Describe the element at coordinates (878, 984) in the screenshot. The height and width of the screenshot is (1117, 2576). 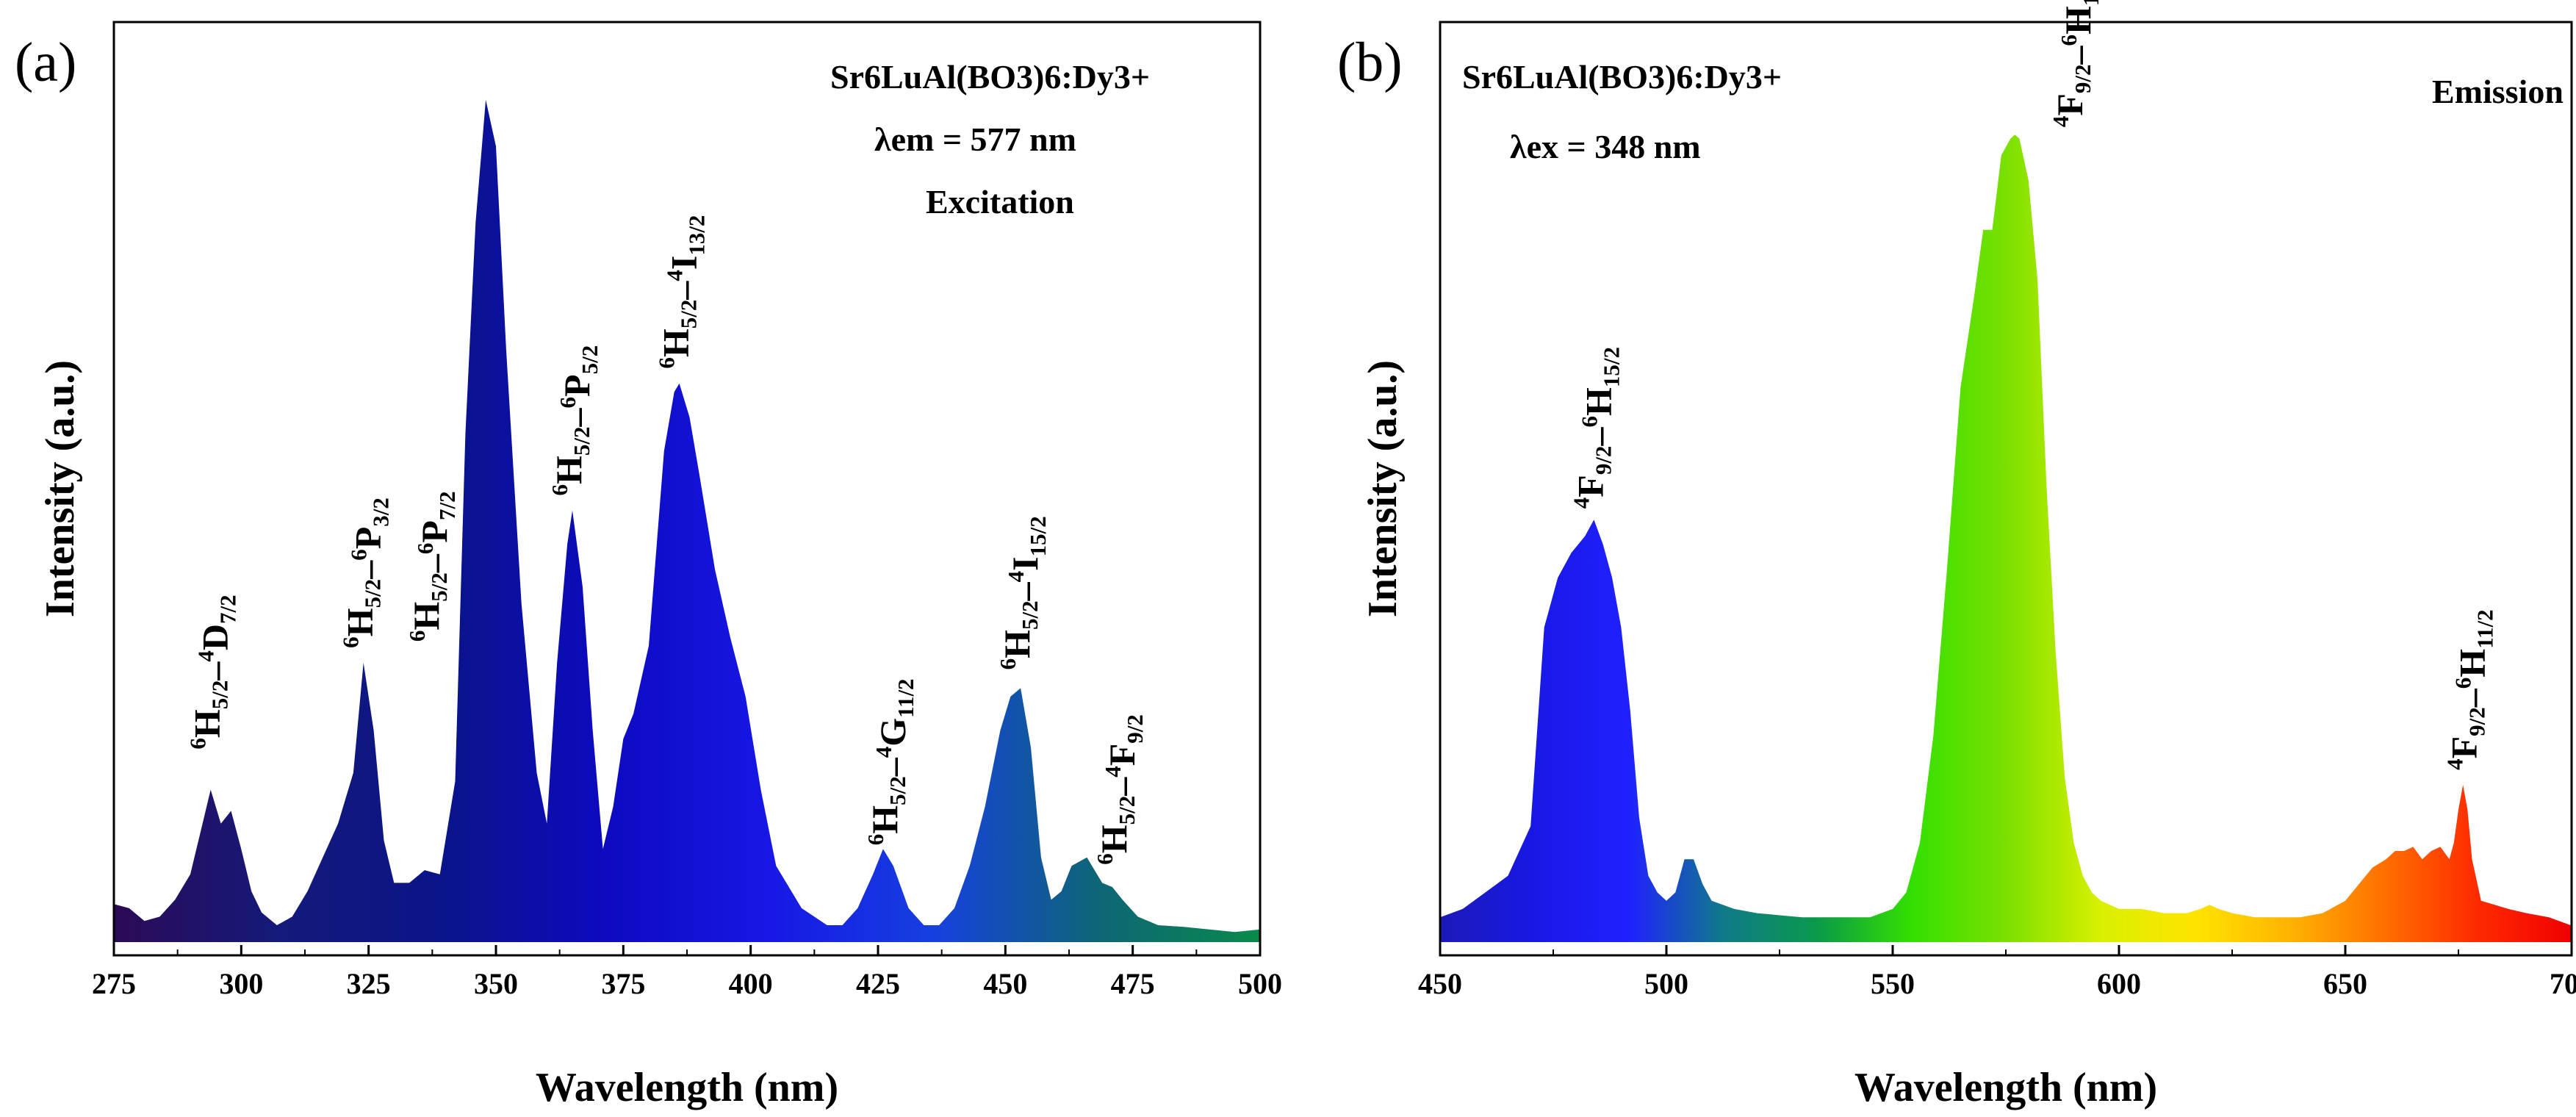
I see `x-tick-label: 425` at that location.